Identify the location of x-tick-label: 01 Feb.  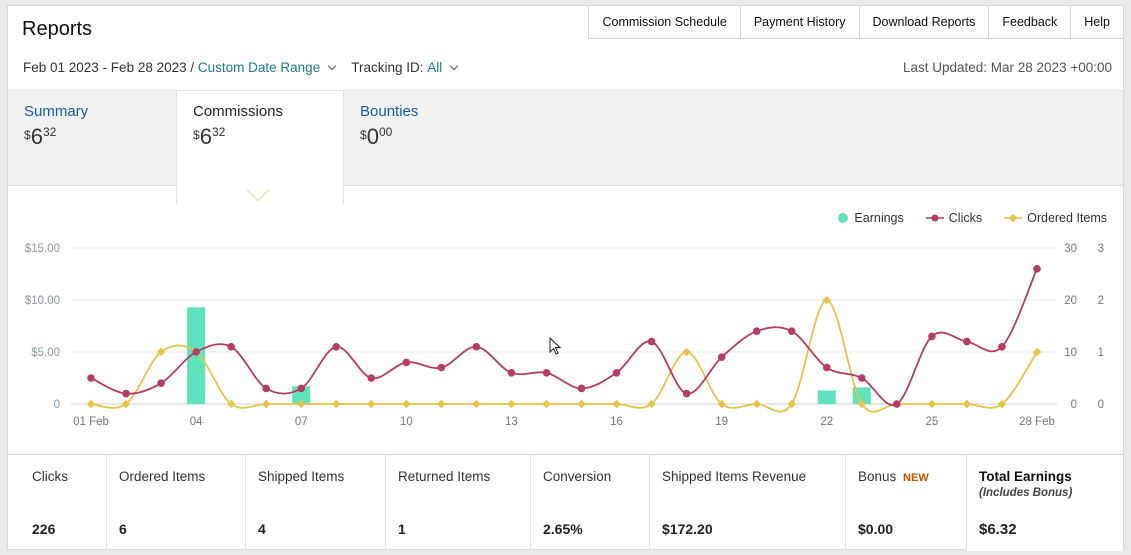
(91, 422).